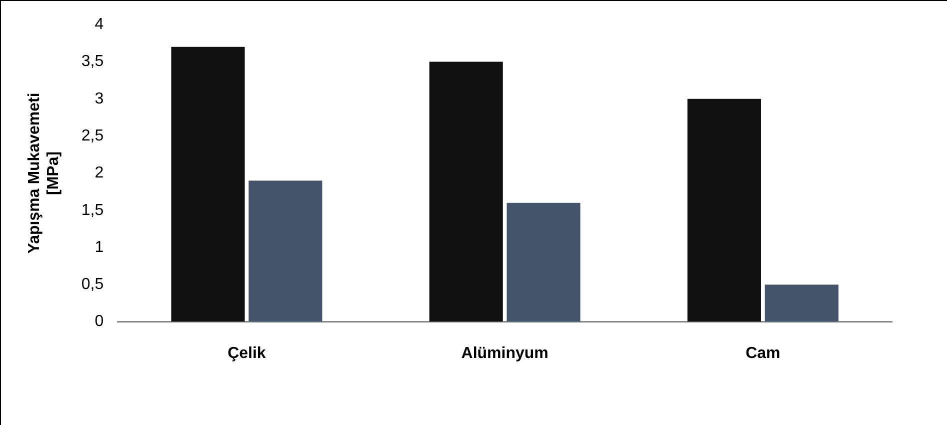  I want to click on y-tick-label: 2,5, so click(92, 135).